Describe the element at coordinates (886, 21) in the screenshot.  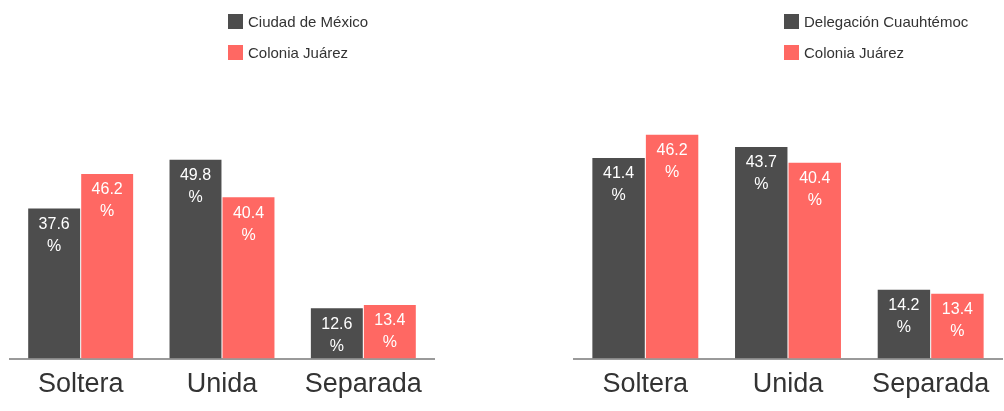
I see `legend-label: Delegación Cuauhtémoc` at that location.